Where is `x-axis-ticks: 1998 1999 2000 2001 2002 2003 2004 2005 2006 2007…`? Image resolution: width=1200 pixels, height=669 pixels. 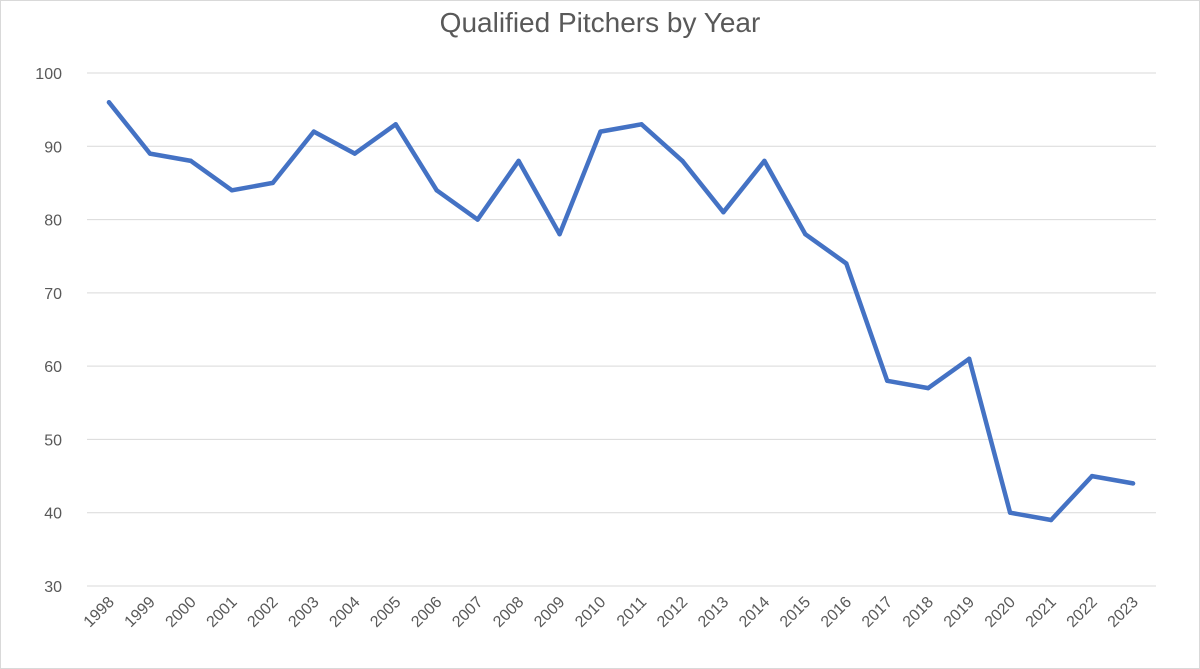 x-axis-ticks: 1998 1999 2000 2001 2002 2003 2004 2005 2006 2007… is located at coordinates (611, 612).